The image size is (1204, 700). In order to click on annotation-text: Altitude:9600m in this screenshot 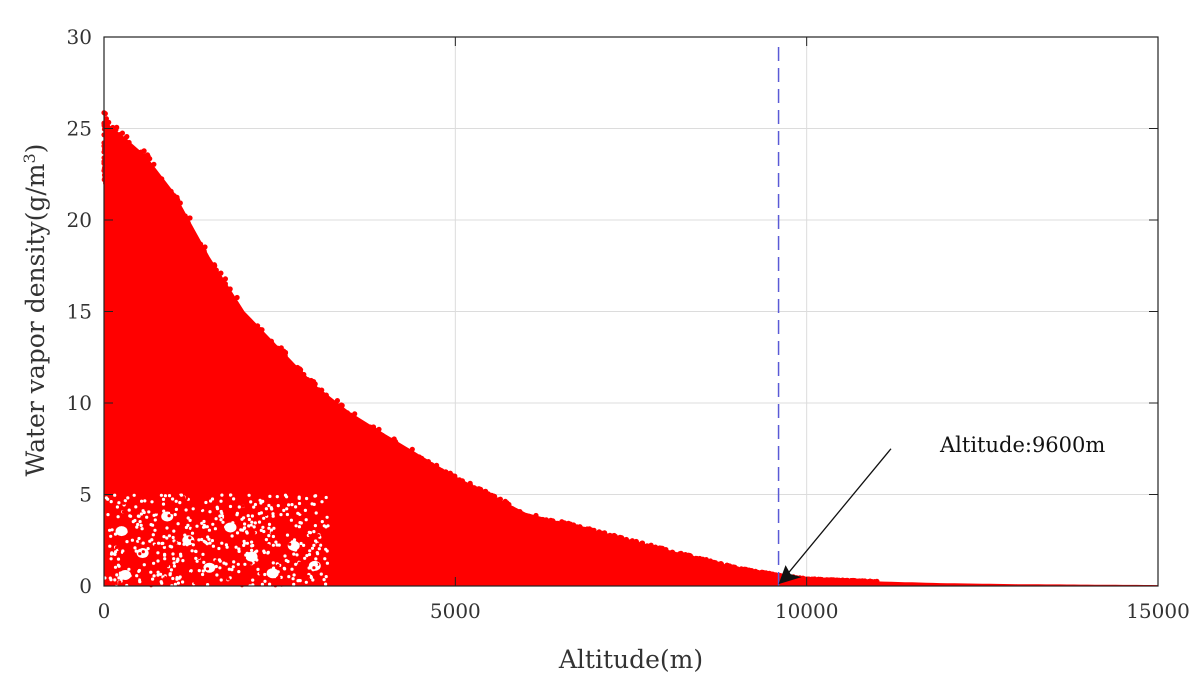, I will do `click(1022, 445)`.